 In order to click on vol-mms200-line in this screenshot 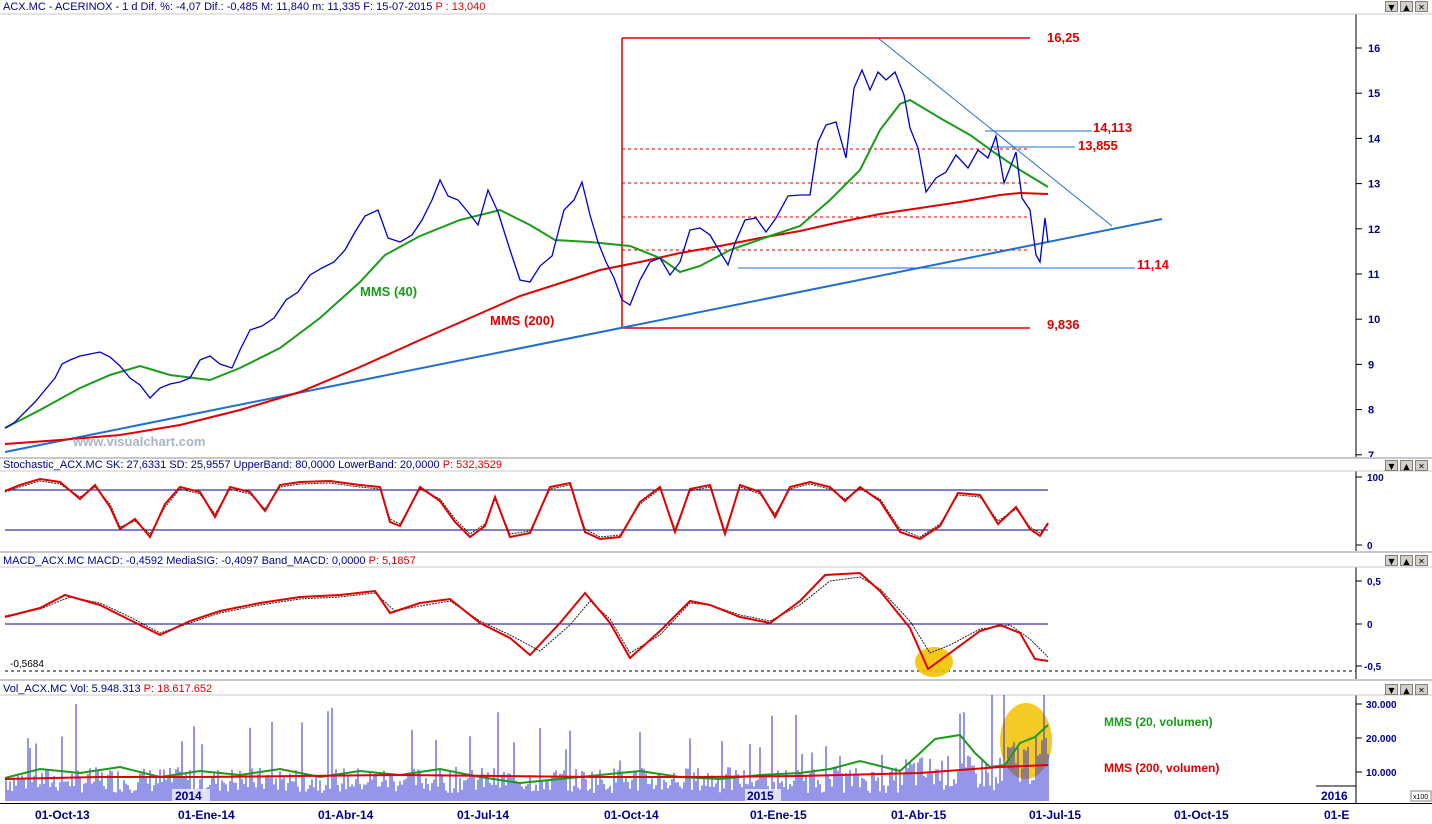, I will do `click(526, 772)`.